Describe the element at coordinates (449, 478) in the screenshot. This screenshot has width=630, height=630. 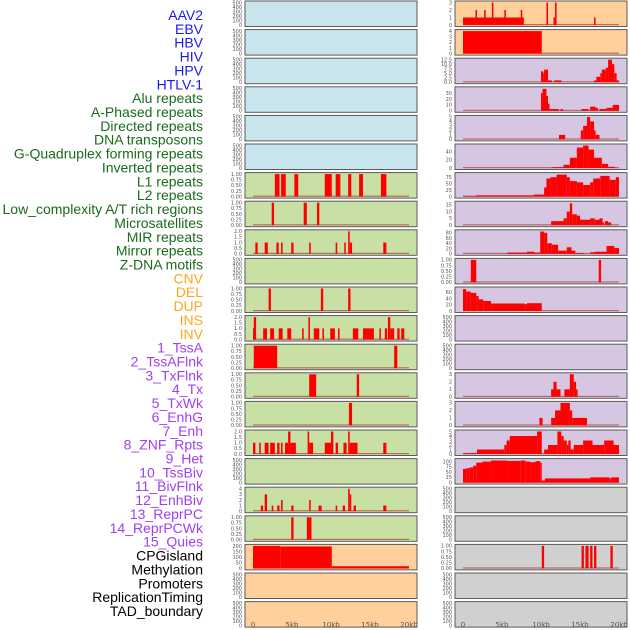
I see `y-tick-label: 25` at that location.